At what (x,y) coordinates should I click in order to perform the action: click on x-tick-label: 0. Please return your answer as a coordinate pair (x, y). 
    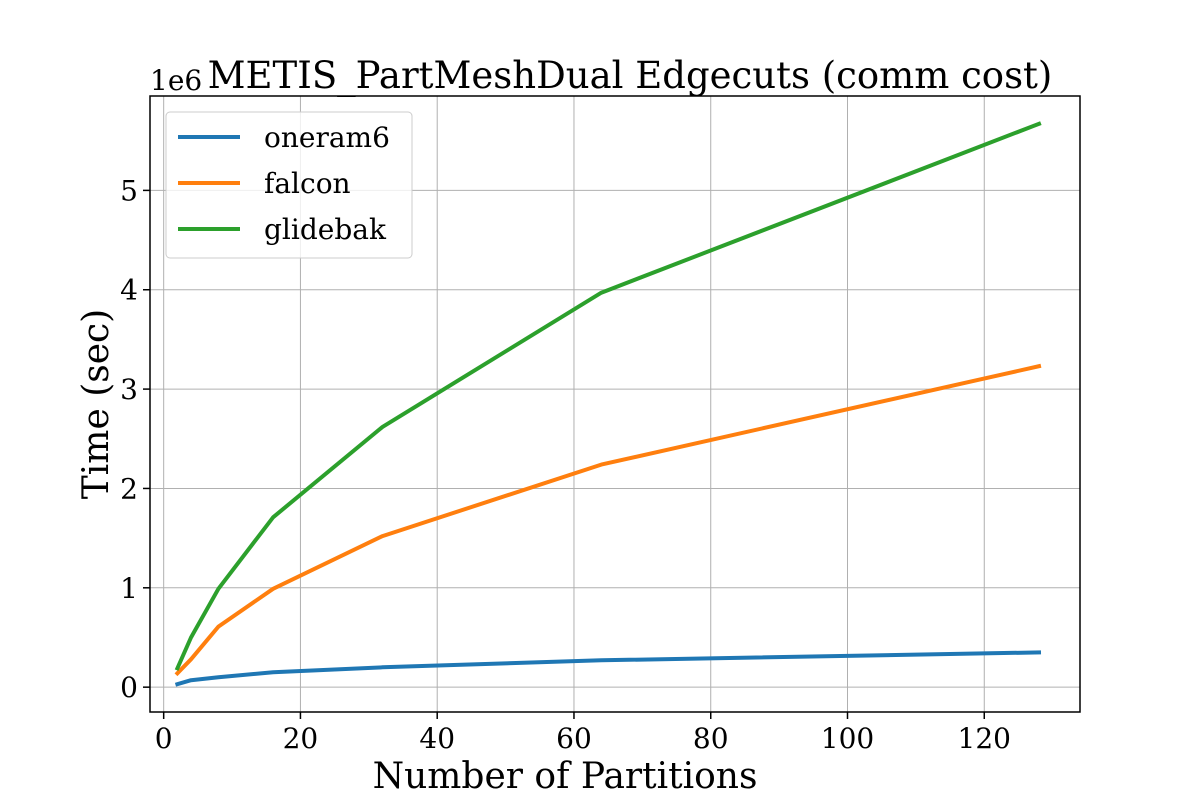
    Looking at the image, I should click on (164, 738).